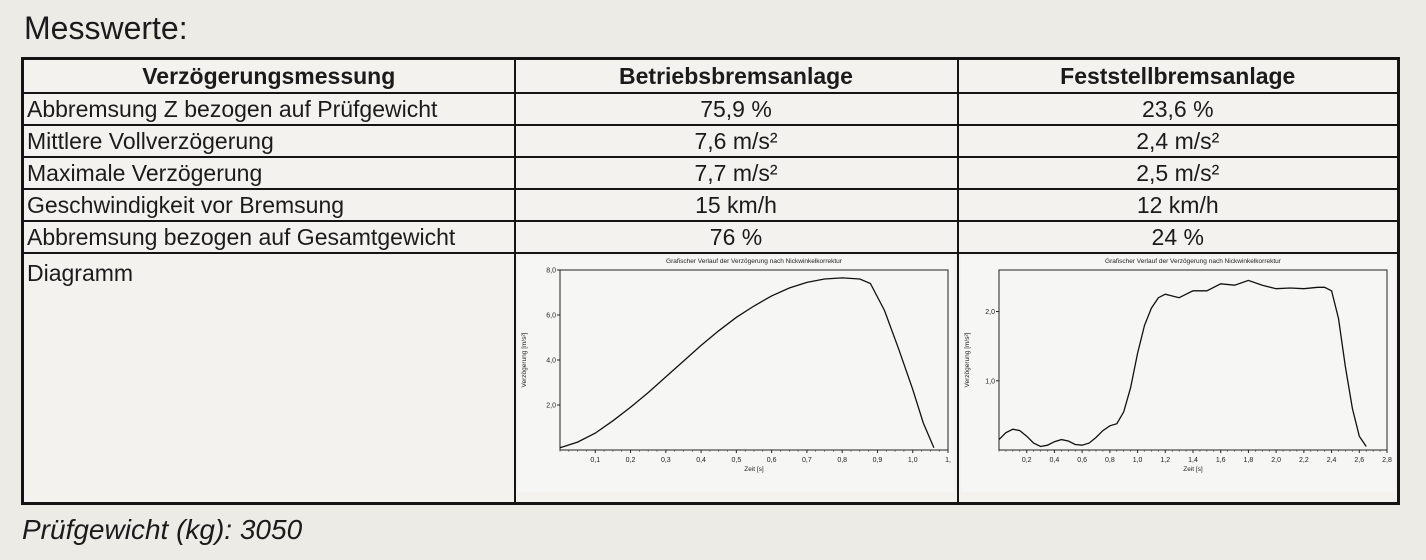 Image resolution: width=1426 pixels, height=560 pixels. I want to click on service-brake-value: 76 %, so click(736, 237).